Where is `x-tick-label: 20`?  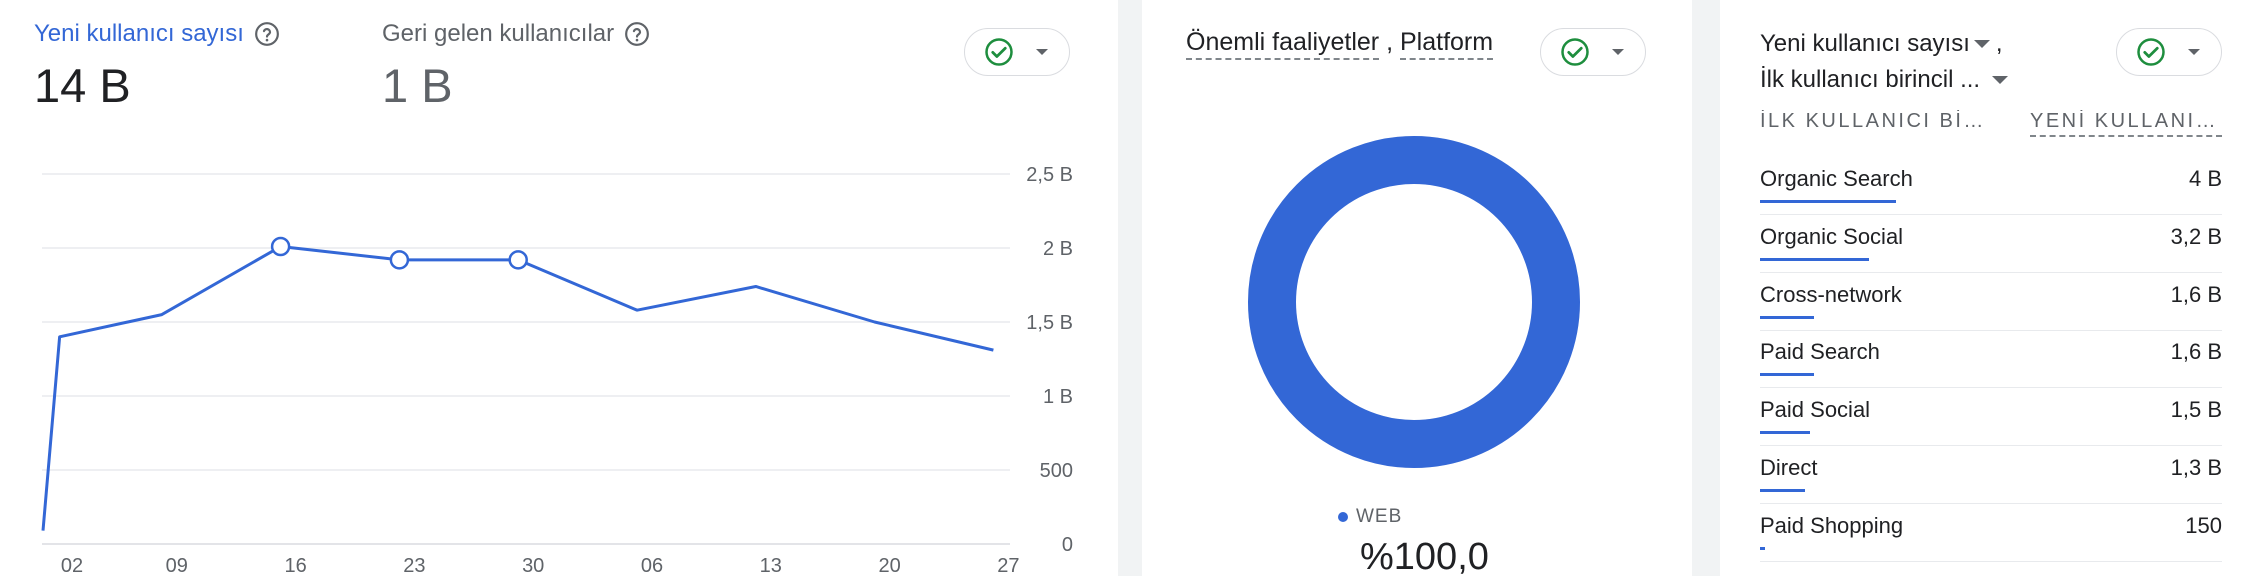 x-tick-label: 20 is located at coordinates (889, 565).